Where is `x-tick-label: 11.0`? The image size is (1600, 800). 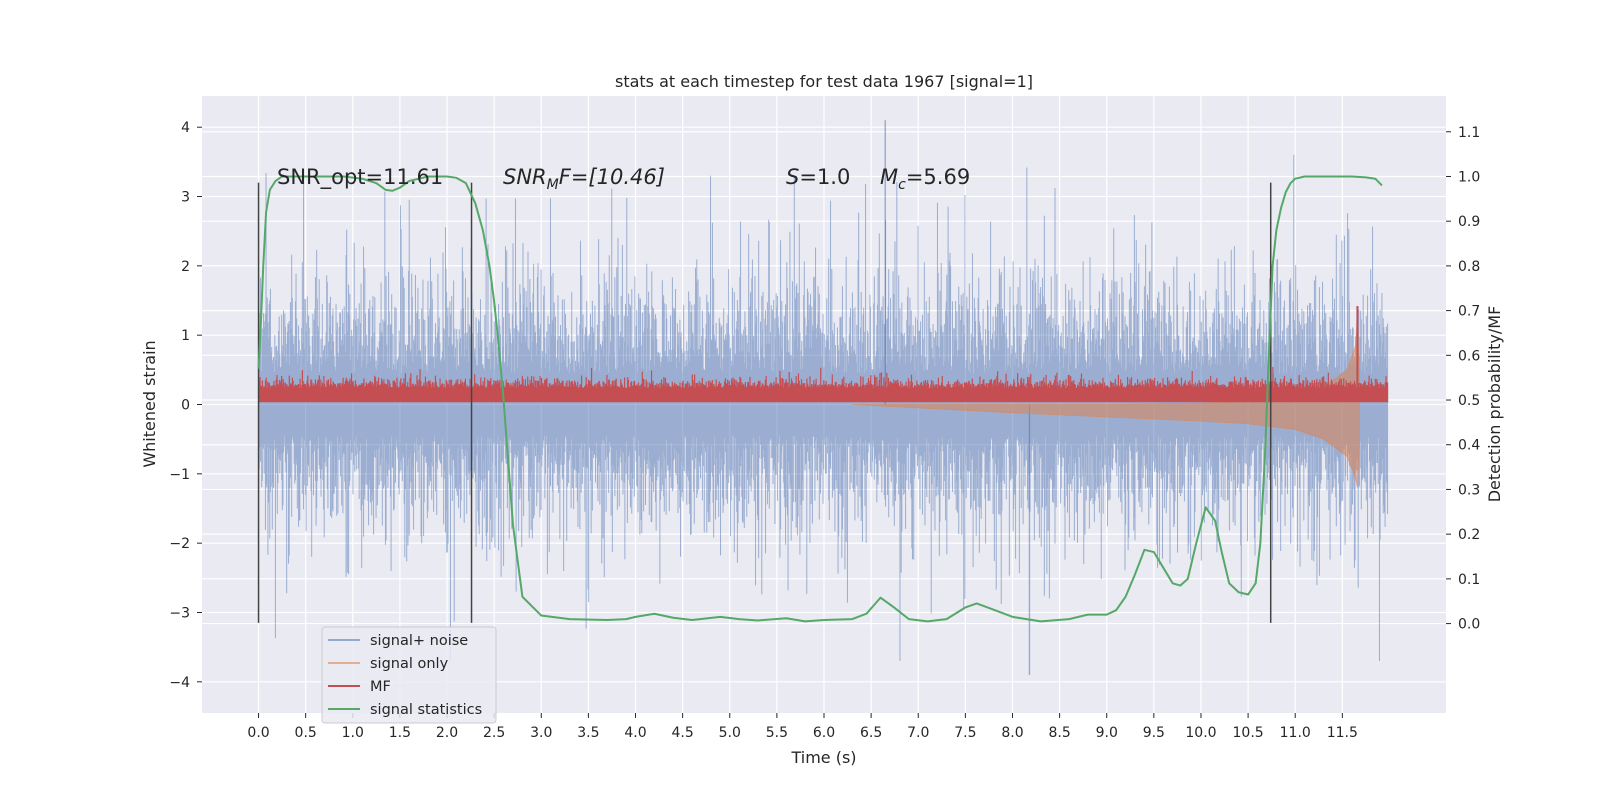
x-tick-label: 11.0 is located at coordinates (1295, 733).